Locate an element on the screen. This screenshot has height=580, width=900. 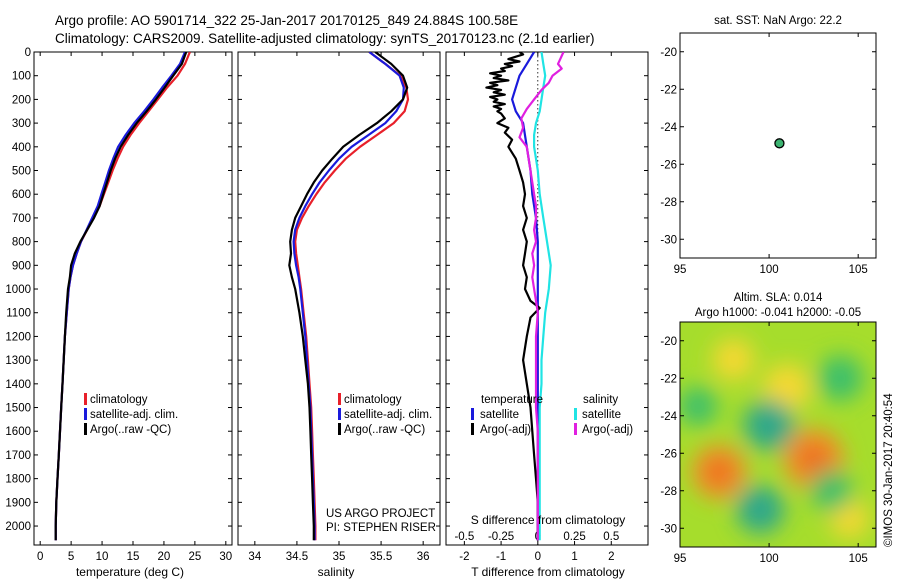
s-diff-tick-label: -0.25 is located at coordinates (501, 537).